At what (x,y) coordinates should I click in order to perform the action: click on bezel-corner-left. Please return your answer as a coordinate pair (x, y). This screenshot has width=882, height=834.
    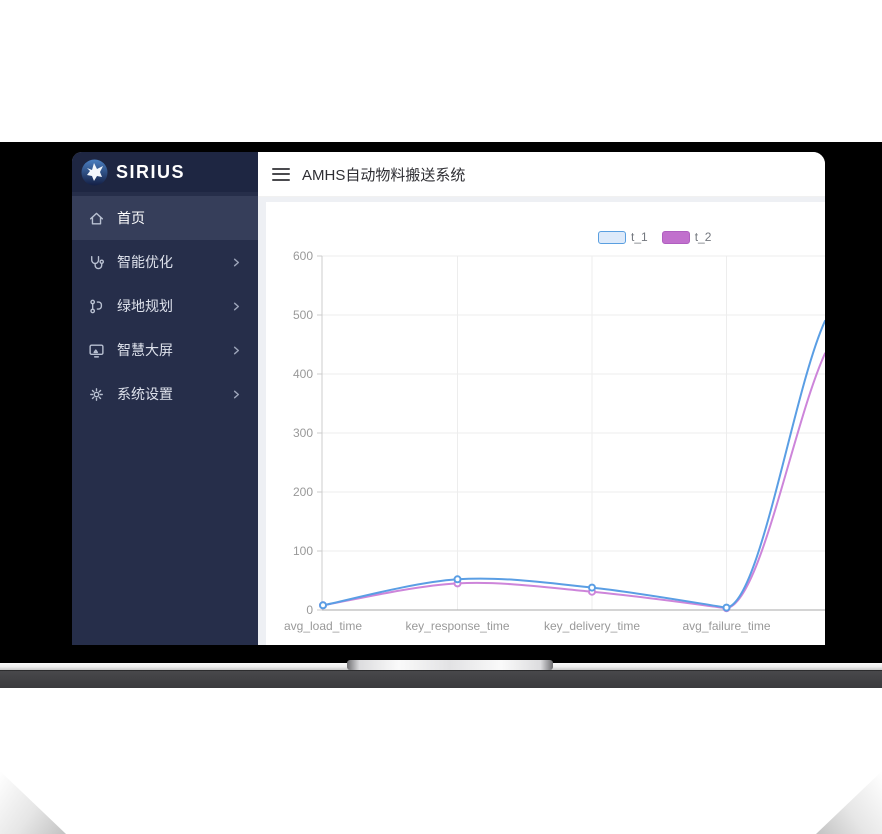
    Looking at the image, I should click on (33, 802).